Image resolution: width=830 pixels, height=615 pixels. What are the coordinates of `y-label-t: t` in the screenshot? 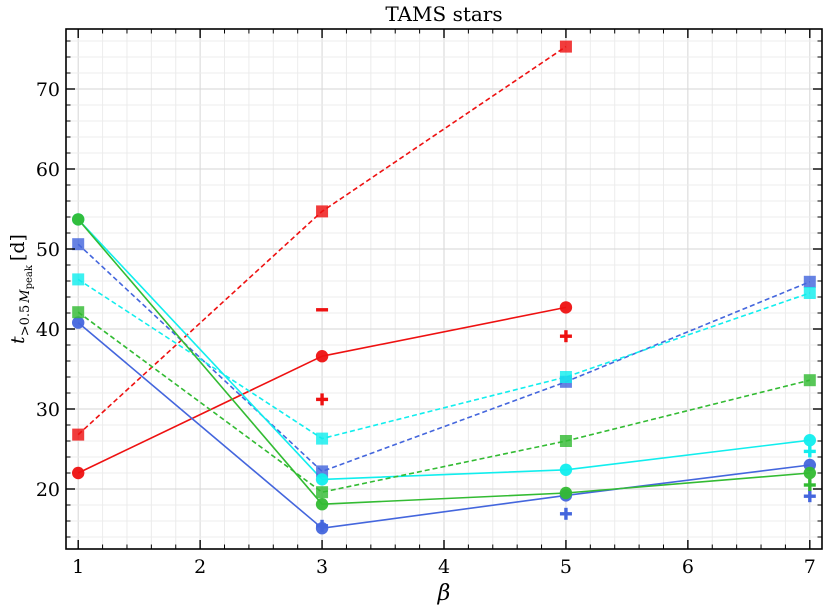 It's located at (18, 340).